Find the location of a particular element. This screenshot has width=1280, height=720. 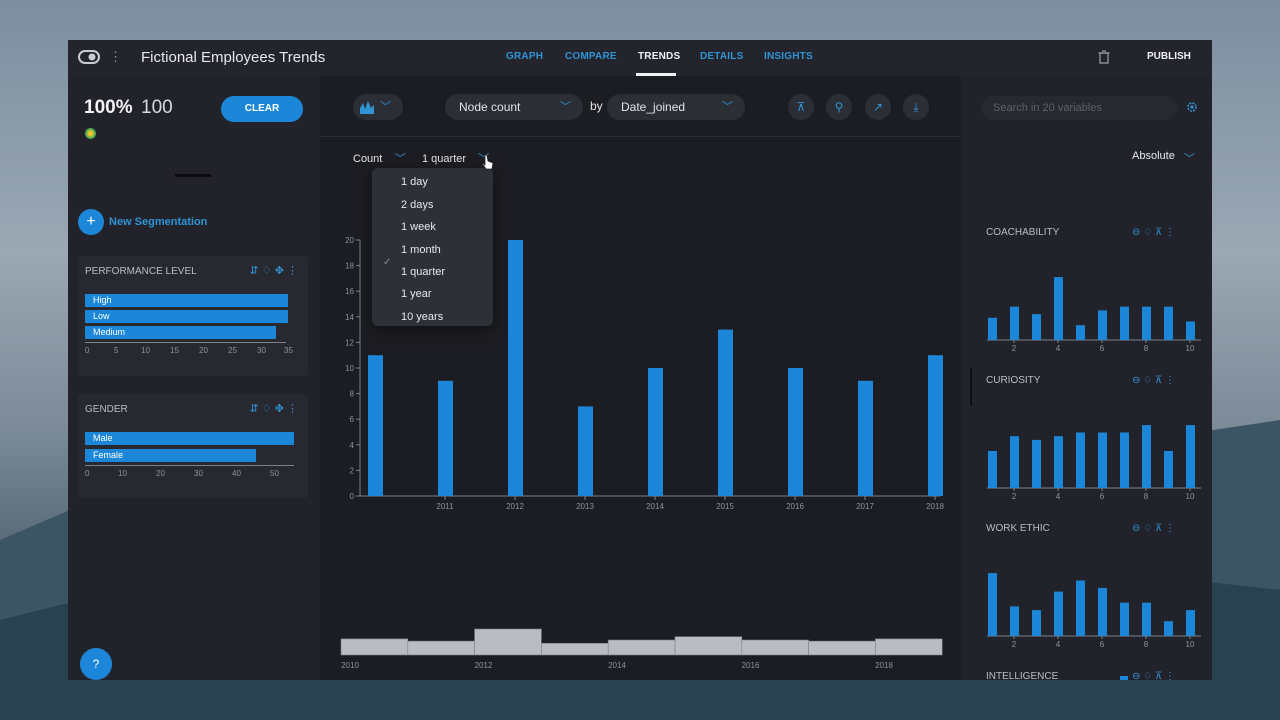

dimension-select: Date_joined ﹀ is located at coordinates (676, 107).